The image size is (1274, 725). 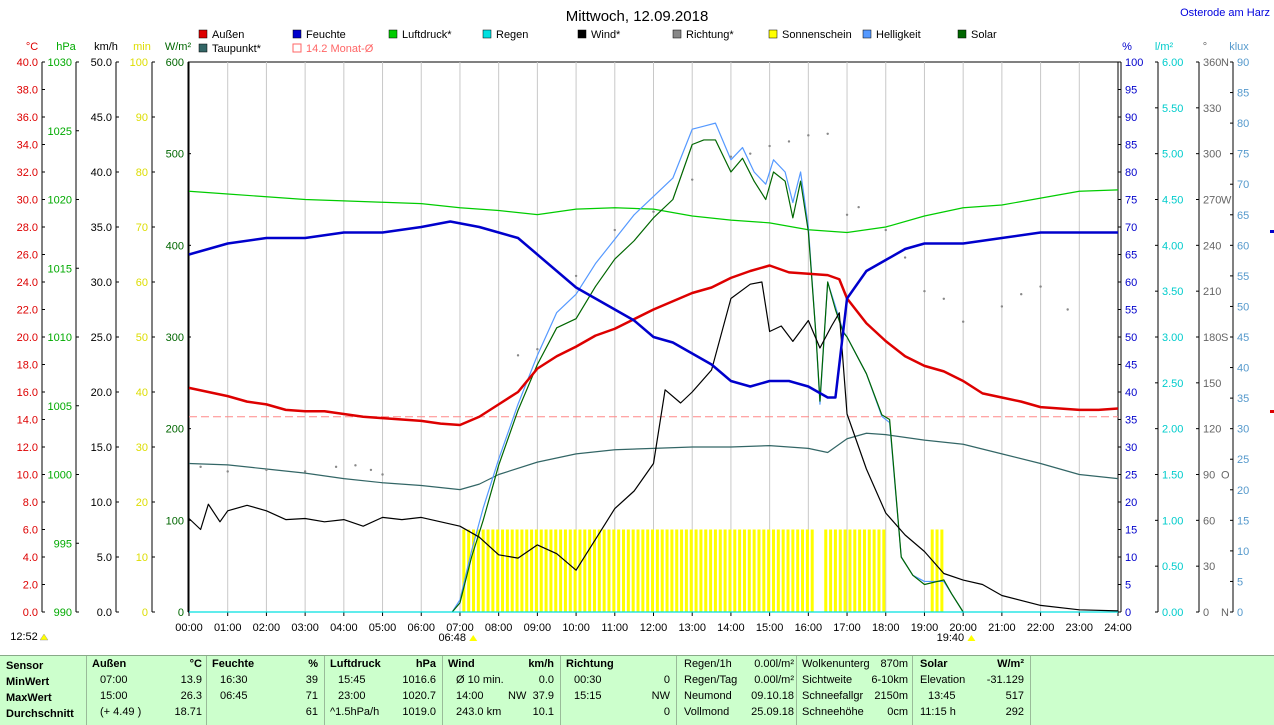 What do you see at coordinates (101, 118) in the screenshot?
I see `axis-left-tick-label: 45.0` at bounding box center [101, 118].